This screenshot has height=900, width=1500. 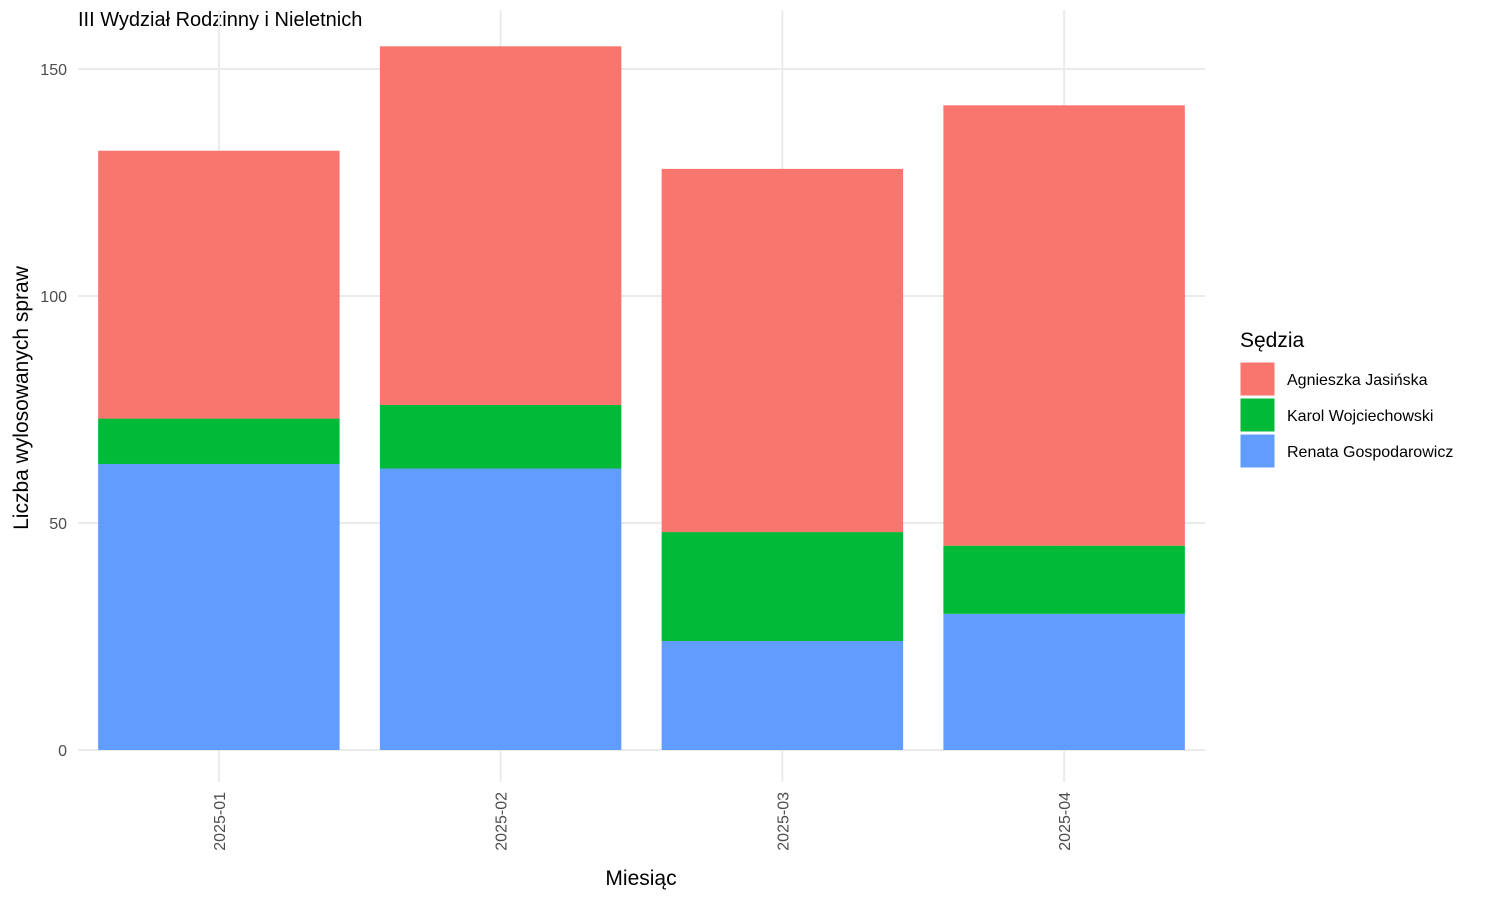 I want to click on legend-label: Renata Gospodarowicz, so click(x=1370, y=452).